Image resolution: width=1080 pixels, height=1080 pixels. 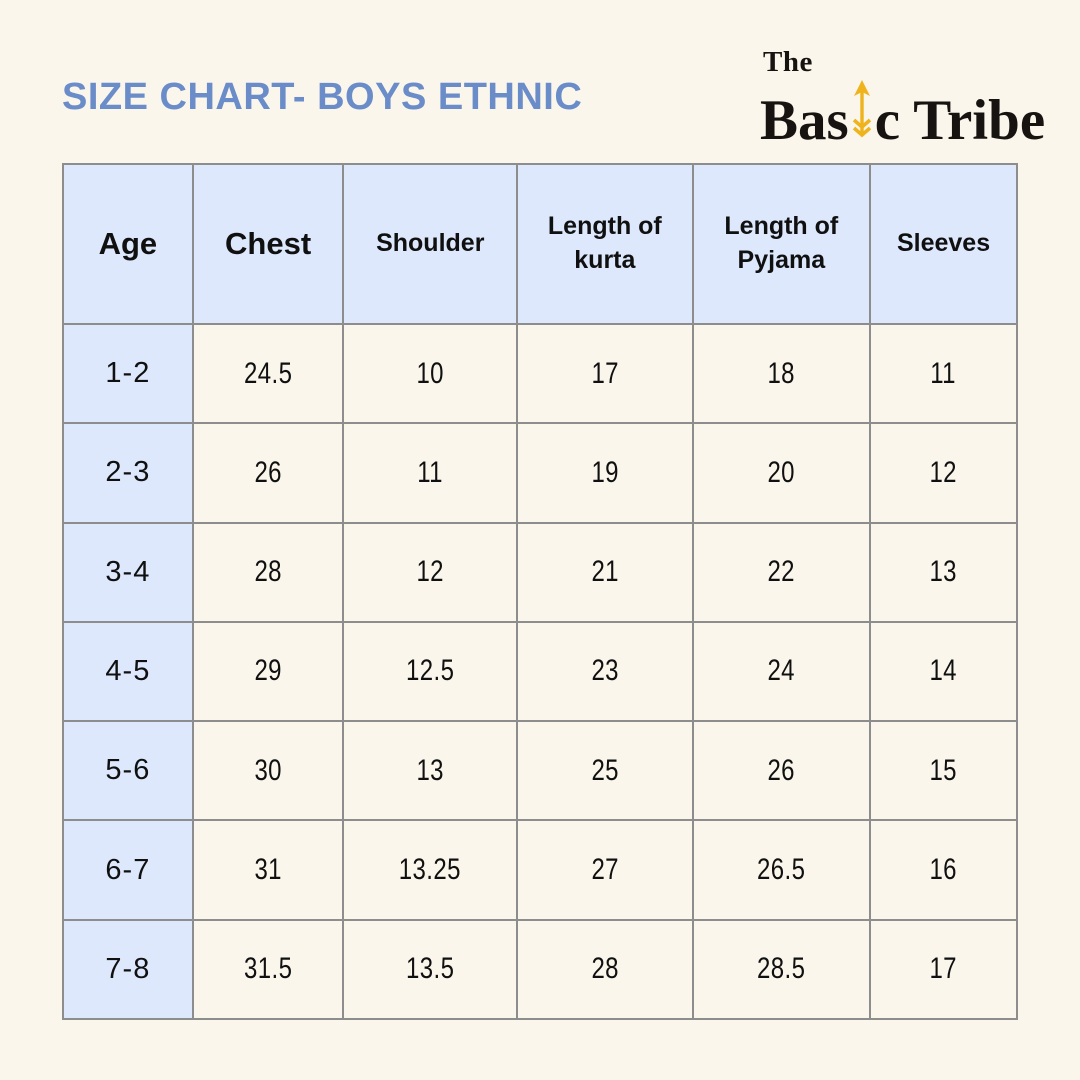 I want to click on value-cell: 22, so click(x=781, y=572).